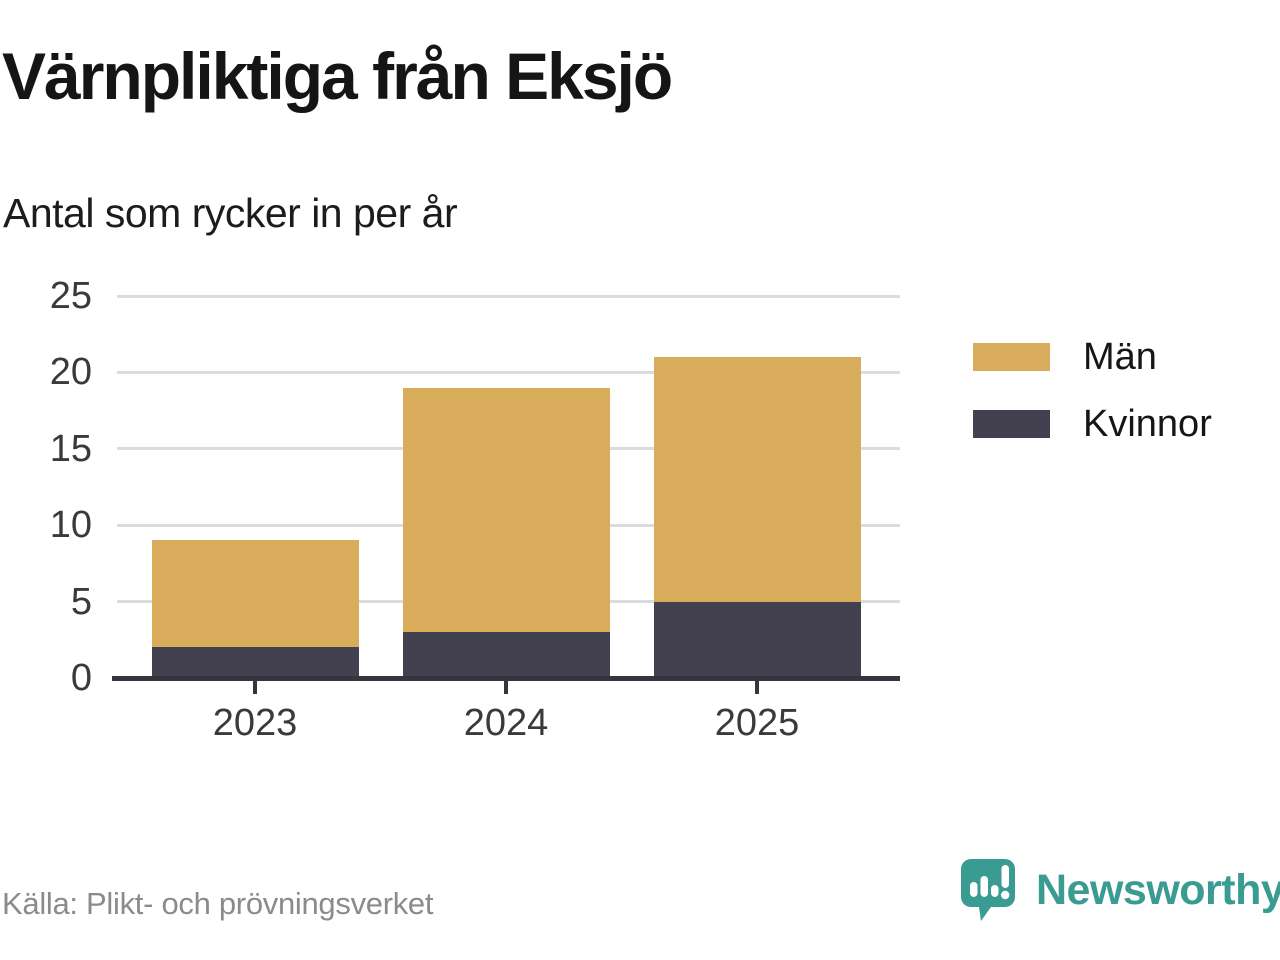  What do you see at coordinates (81, 601) in the screenshot?
I see `y-tick-label: 5` at bounding box center [81, 601].